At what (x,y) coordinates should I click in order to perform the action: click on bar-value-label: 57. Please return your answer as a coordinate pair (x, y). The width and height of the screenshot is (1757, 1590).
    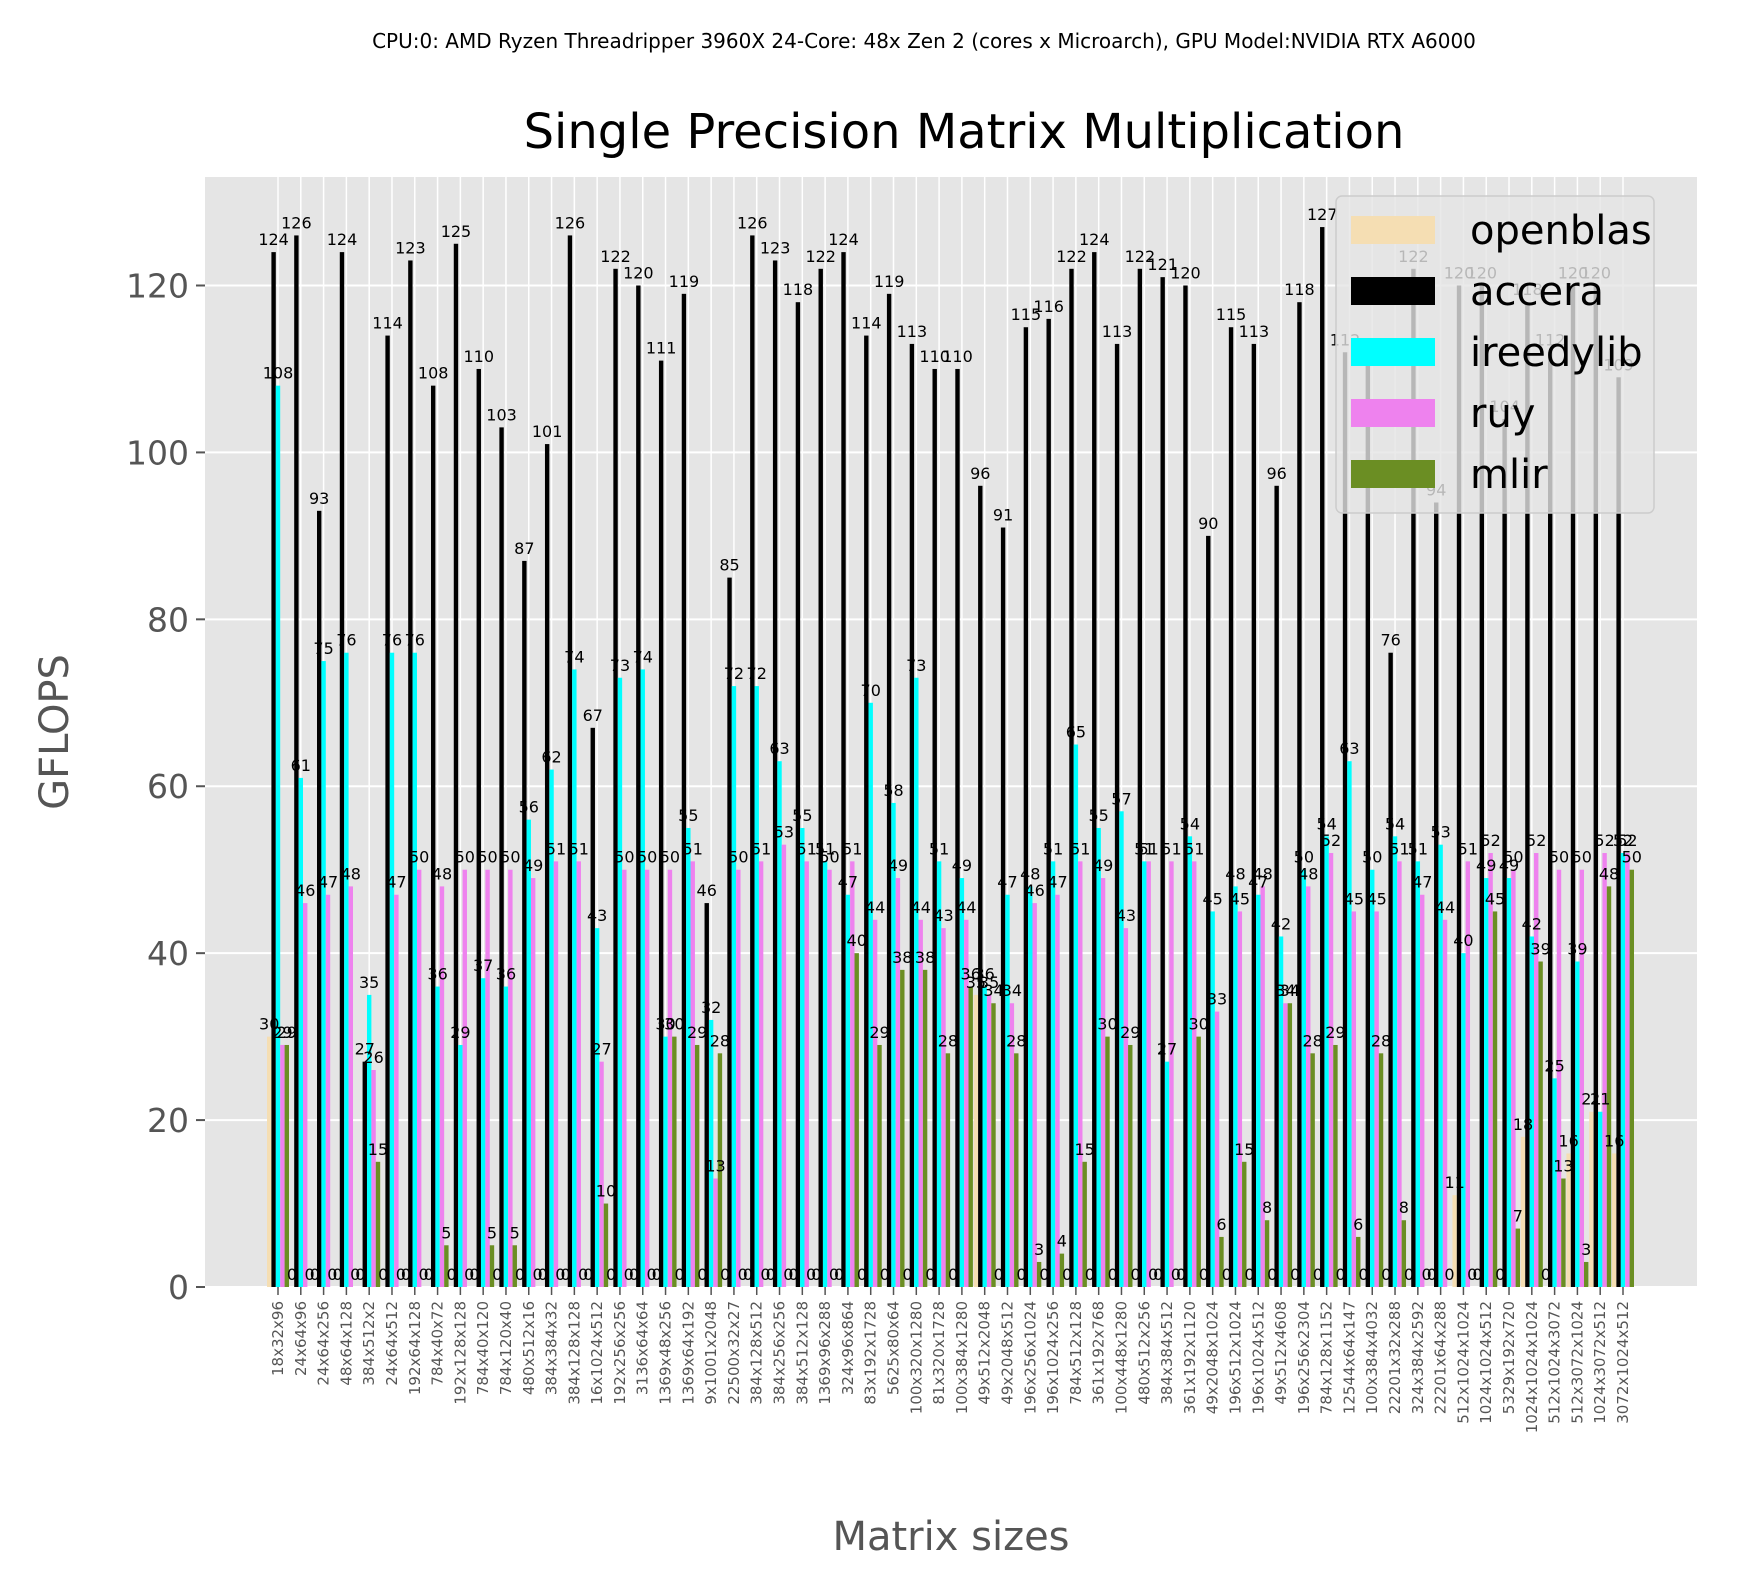
    Looking at the image, I should click on (1121, 798).